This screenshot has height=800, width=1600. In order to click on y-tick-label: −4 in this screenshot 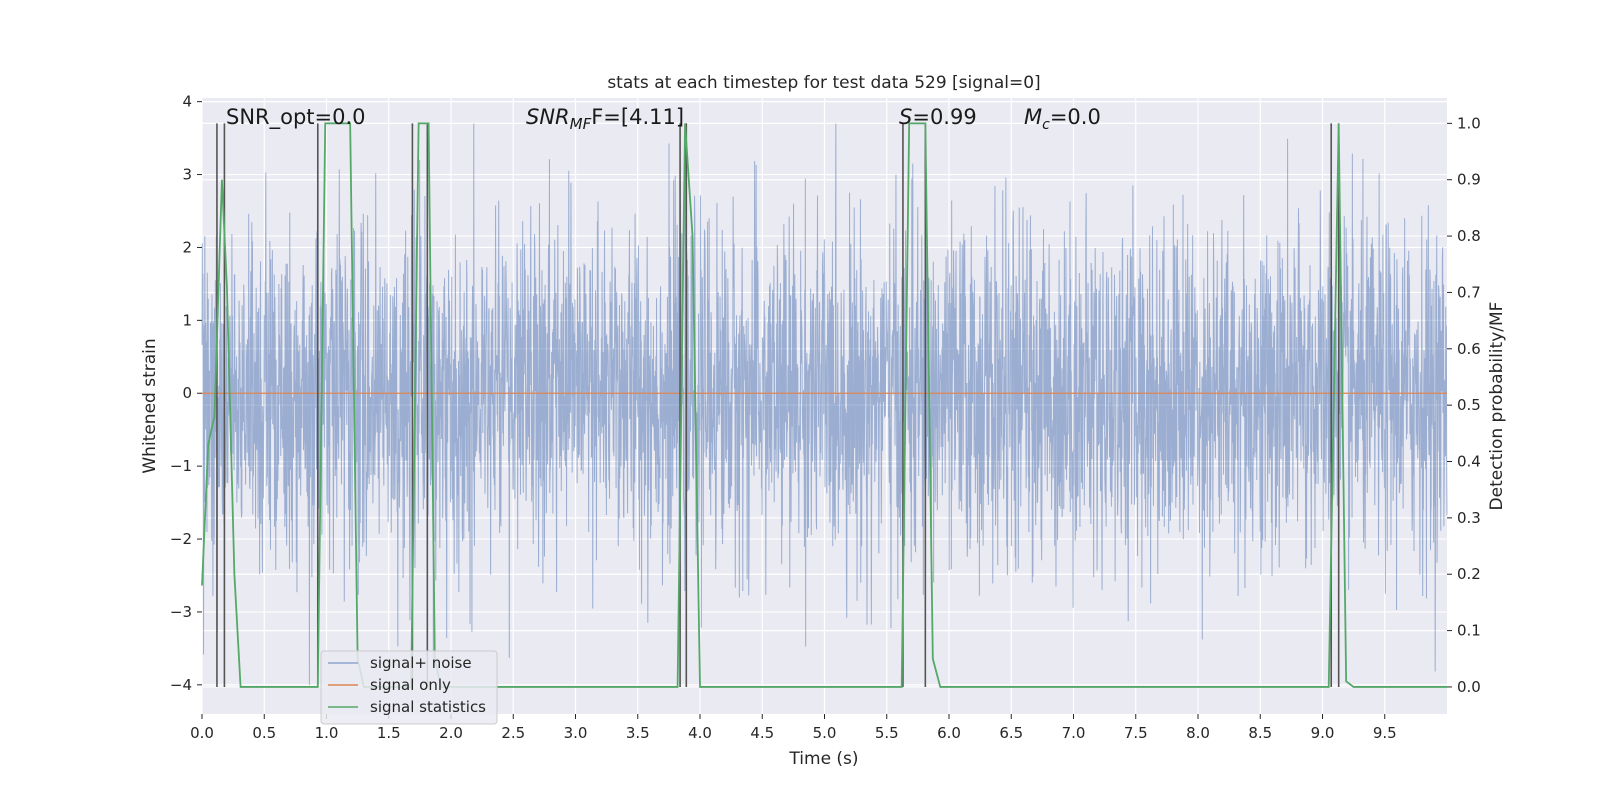, I will do `click(181, 685)`.